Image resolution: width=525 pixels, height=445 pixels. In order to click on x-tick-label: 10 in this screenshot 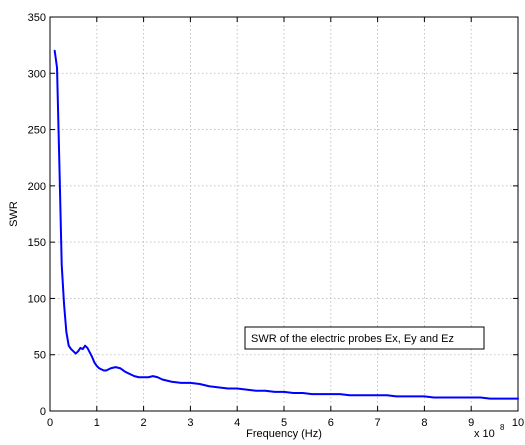, I will do `click(518, 423)`.